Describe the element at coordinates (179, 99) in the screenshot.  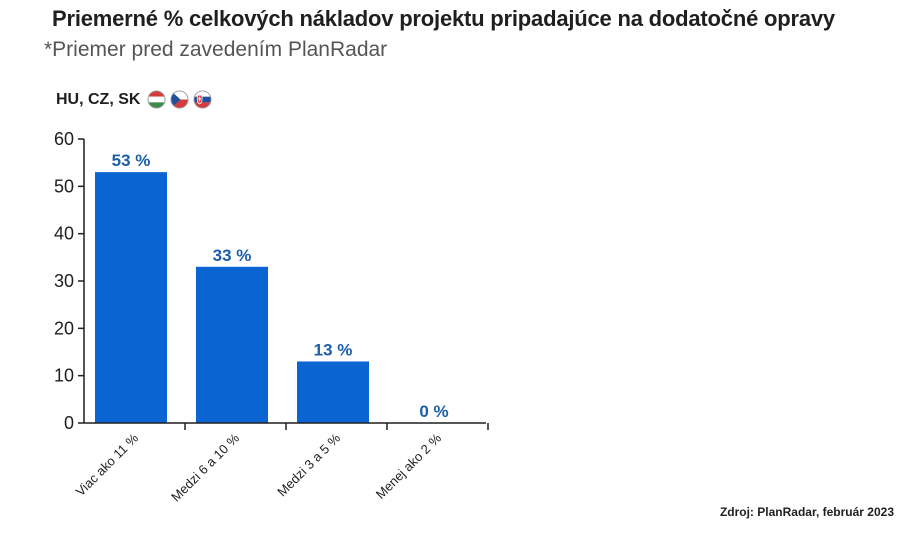
I see `czech-flag-icon` at that location.